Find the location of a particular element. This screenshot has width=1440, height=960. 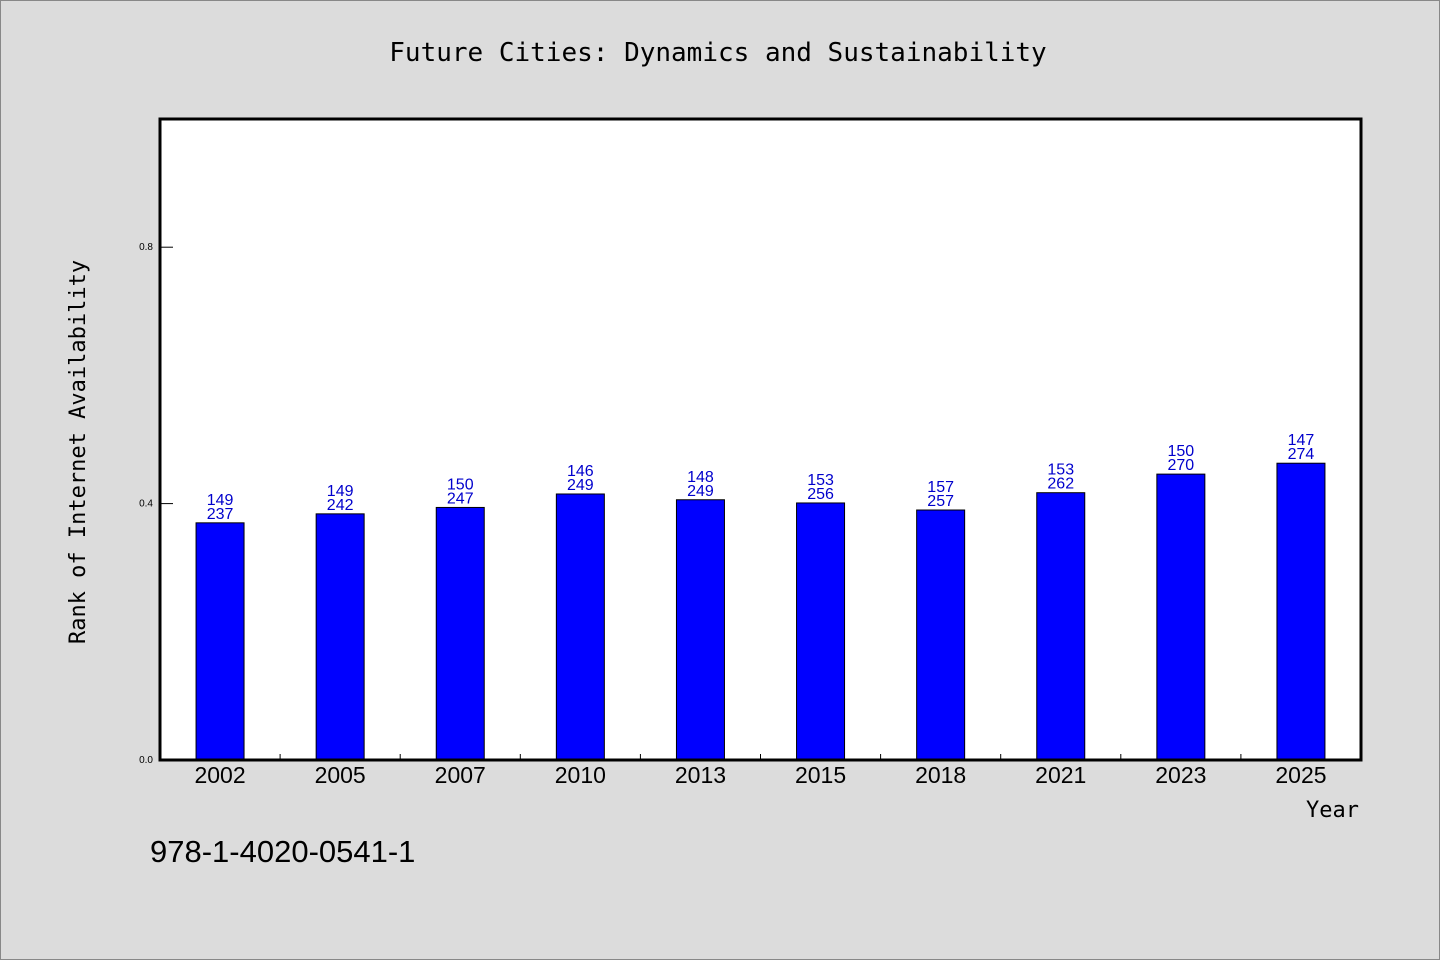

data-label-upper-2005: 149 is located at coordinates (340, 491).